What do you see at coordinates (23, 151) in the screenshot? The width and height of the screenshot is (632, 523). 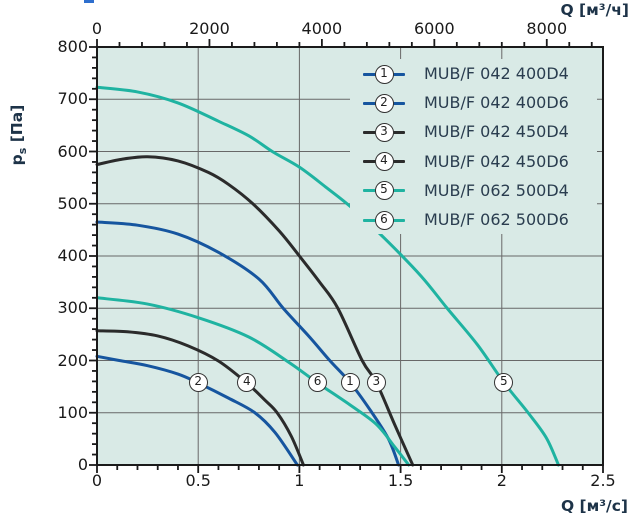 I see `pressure-subscript: s` at bounding box center [23, 151].